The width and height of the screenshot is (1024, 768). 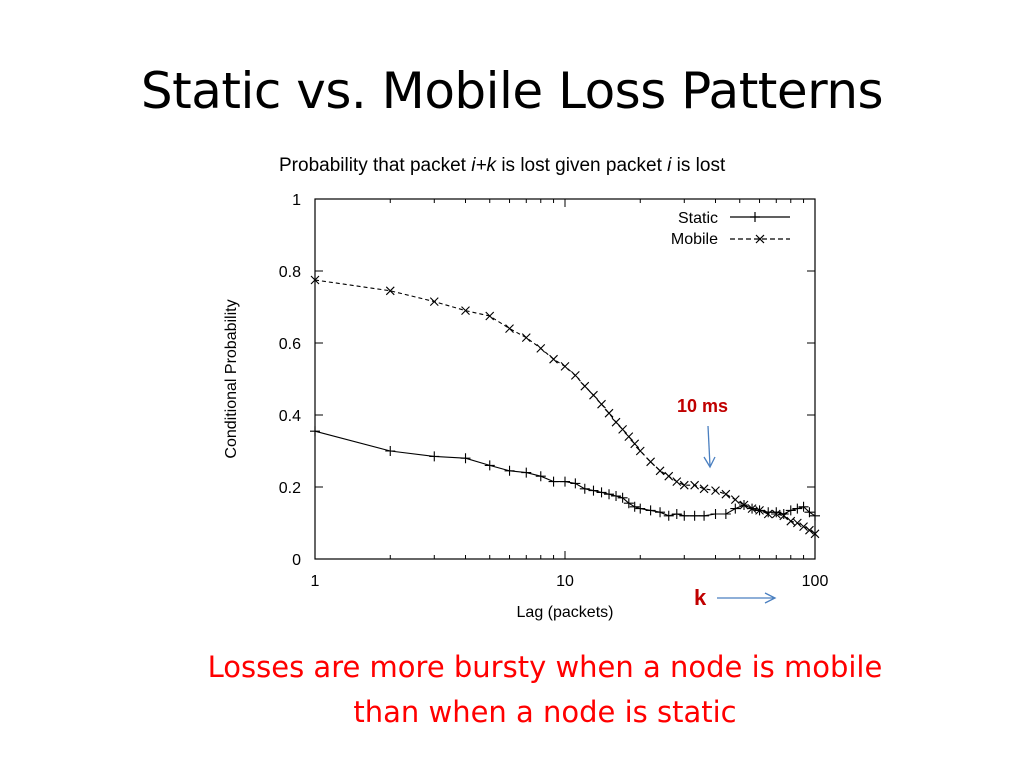 I want to click on legend-marker-mobile, so click(x=760, y=239).